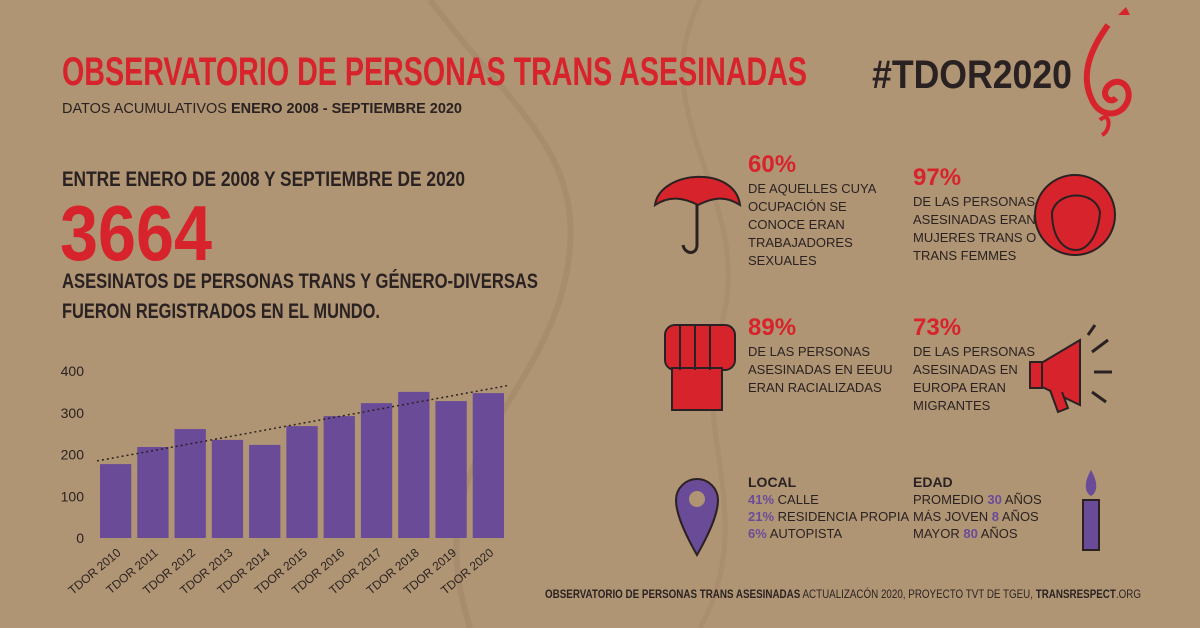  Describe the element at coordinates (761, 516) in the screenshot. I see `local-pct: 21%` at that location.